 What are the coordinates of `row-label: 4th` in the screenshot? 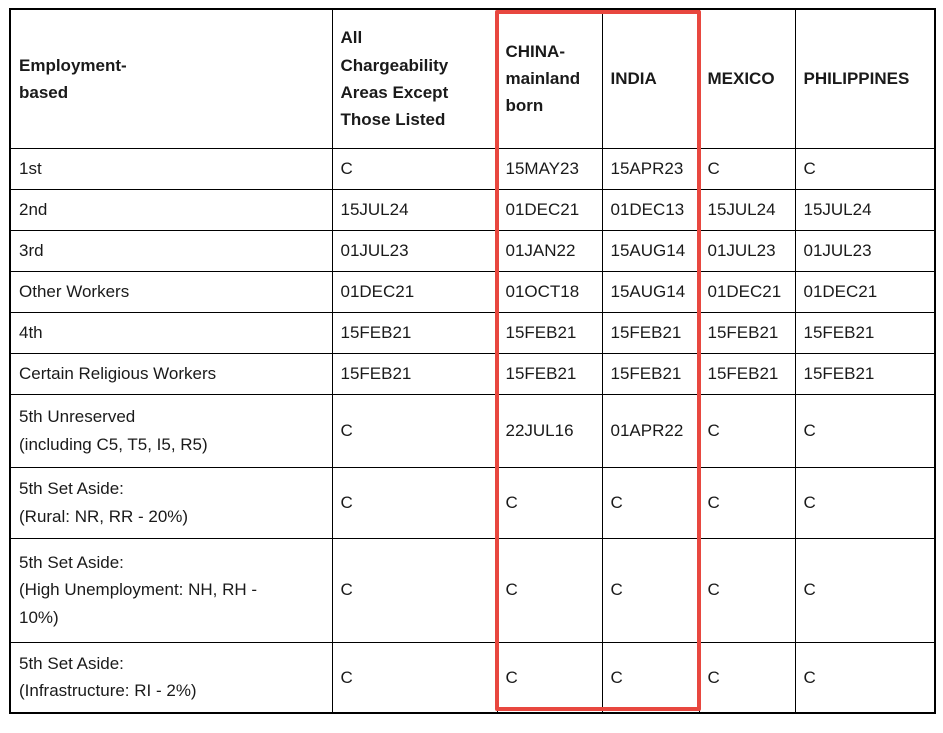 It's located at (171, 332).